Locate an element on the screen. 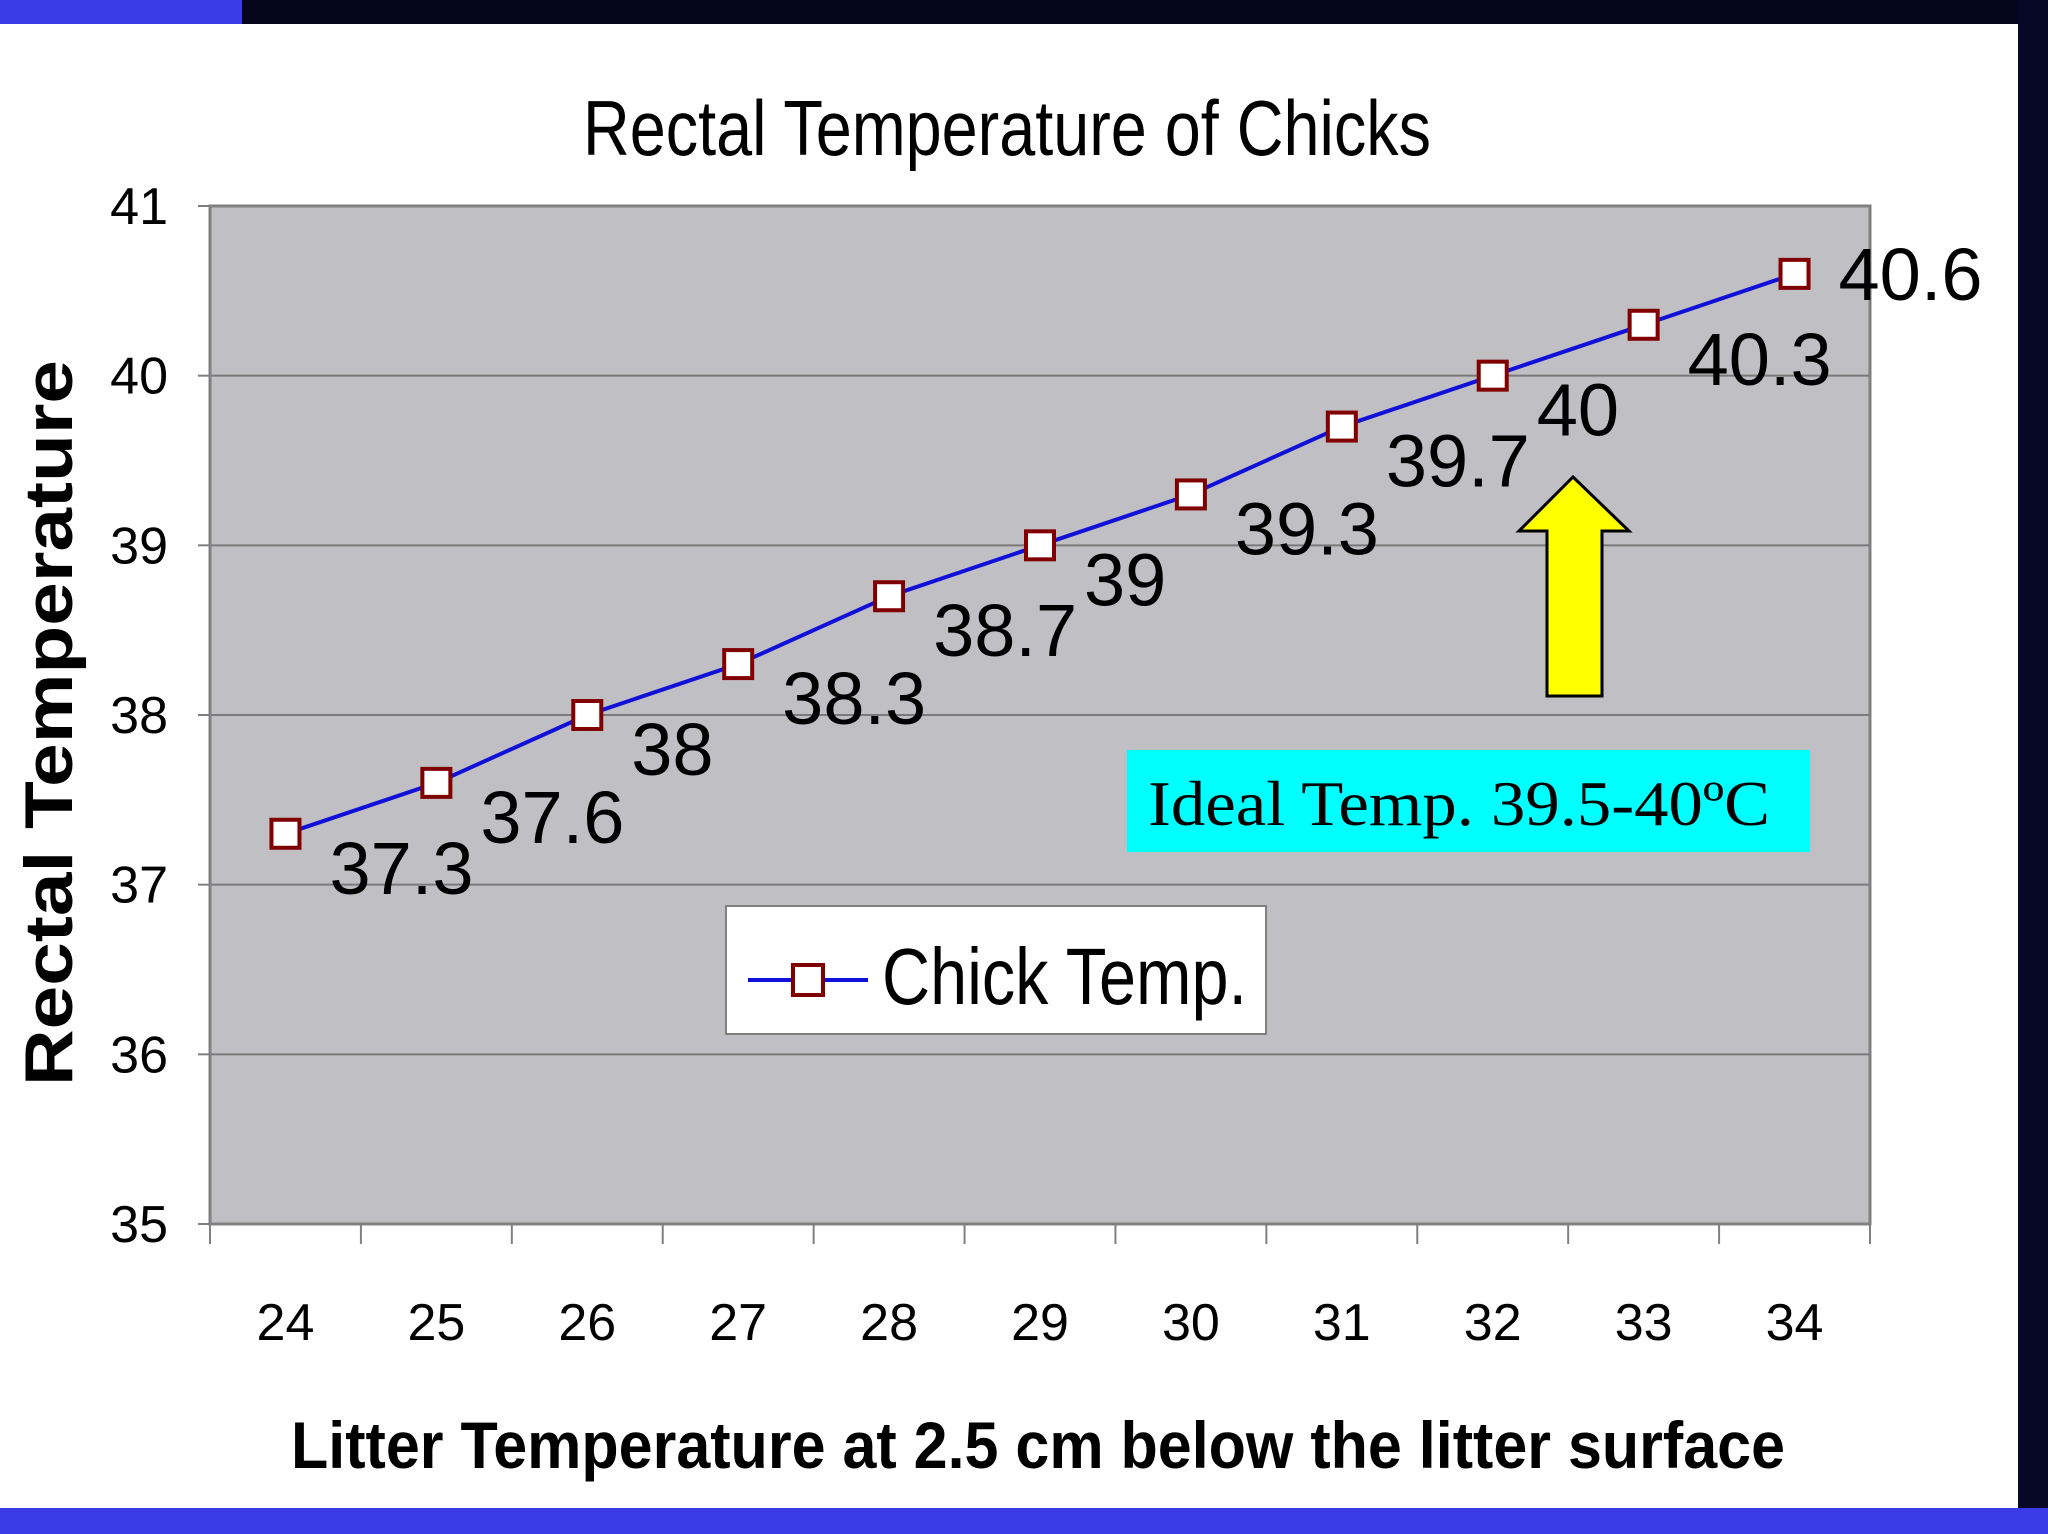 The width and height of the screenshot is (2048, 1534). legend-marker-sample is located at coordinates (808, 980).